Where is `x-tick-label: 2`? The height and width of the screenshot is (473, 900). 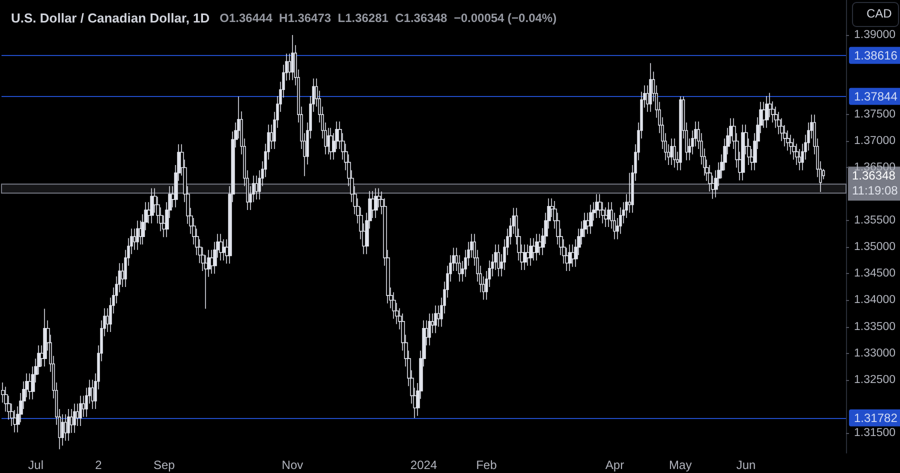 x-tick-label: 2 is located at coordinates (98, 465).